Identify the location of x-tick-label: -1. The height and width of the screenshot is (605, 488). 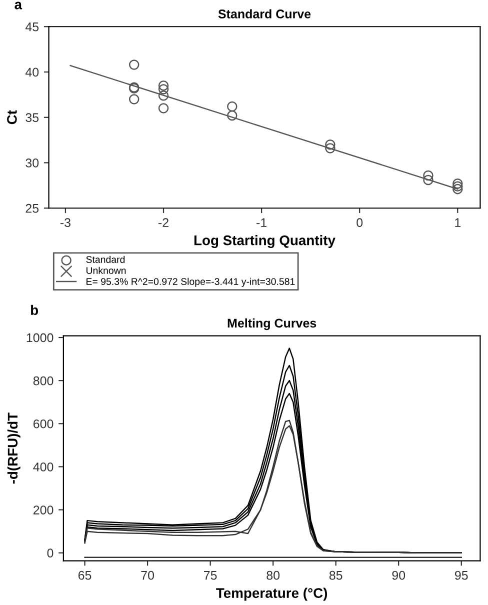
(261, 222).